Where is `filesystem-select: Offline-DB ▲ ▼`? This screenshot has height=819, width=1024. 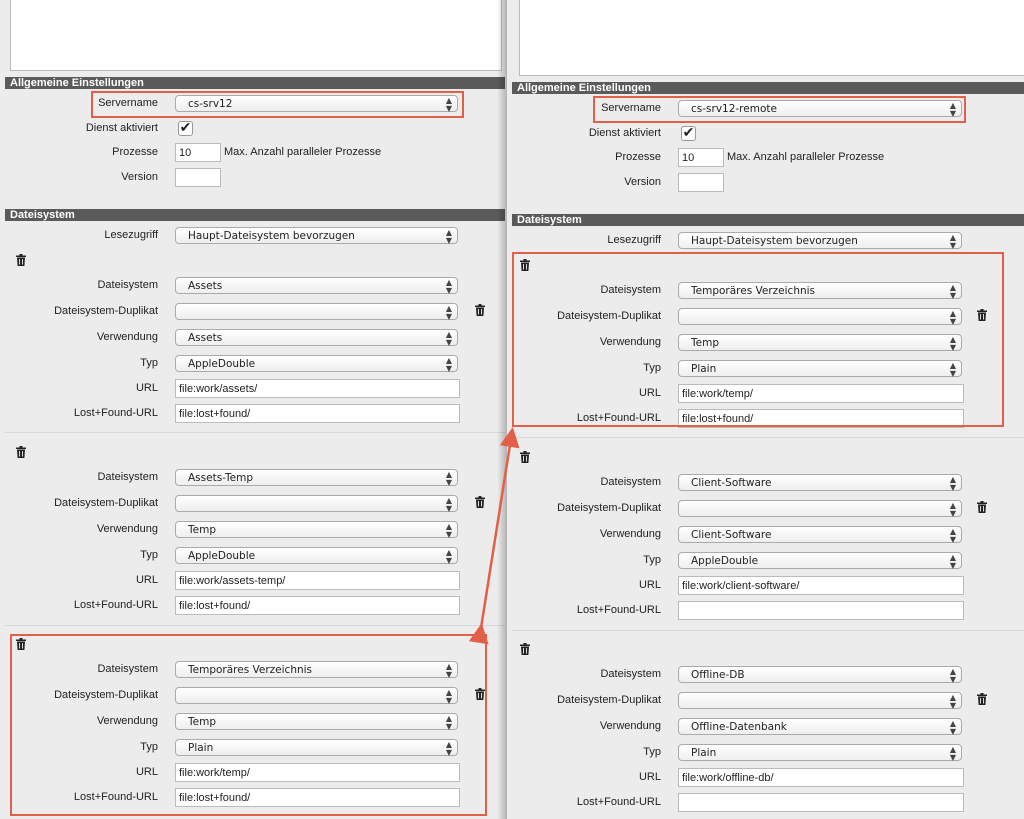 filesystem-select: Offline-DB ▲ ▼ is located at coordinates (820, 675).